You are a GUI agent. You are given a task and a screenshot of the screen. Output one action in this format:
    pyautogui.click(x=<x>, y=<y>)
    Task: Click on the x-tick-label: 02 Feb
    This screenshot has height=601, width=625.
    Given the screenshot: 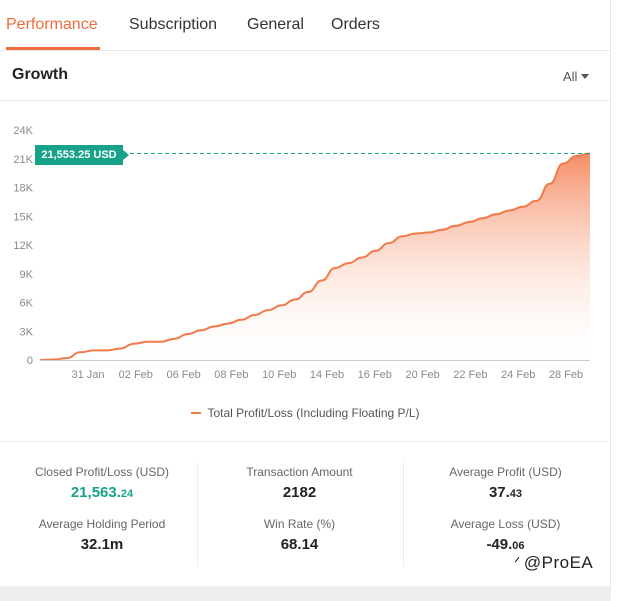 What is the action you would take?
    pyautogui.click(x=136, y=375)
    